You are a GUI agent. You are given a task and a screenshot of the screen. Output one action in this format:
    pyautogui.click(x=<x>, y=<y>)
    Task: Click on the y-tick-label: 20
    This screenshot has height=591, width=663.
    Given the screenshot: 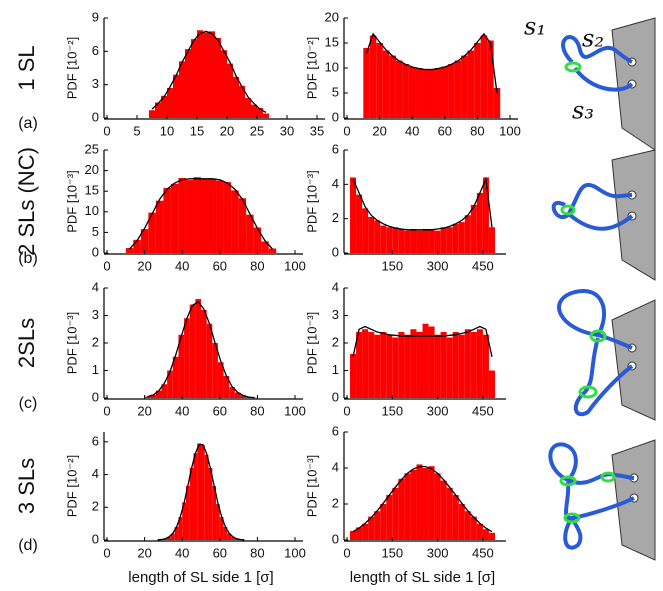 What is the action you would take?
    pyautogui.click(x=92, y=169)
    